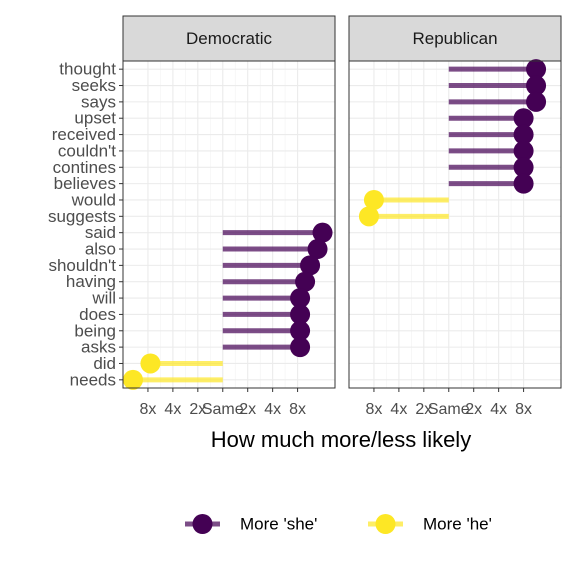  What do you see at coordinates (100, 249) in the screenshot?
I see `y-tick-label: also` at bounding box center [100, 249].